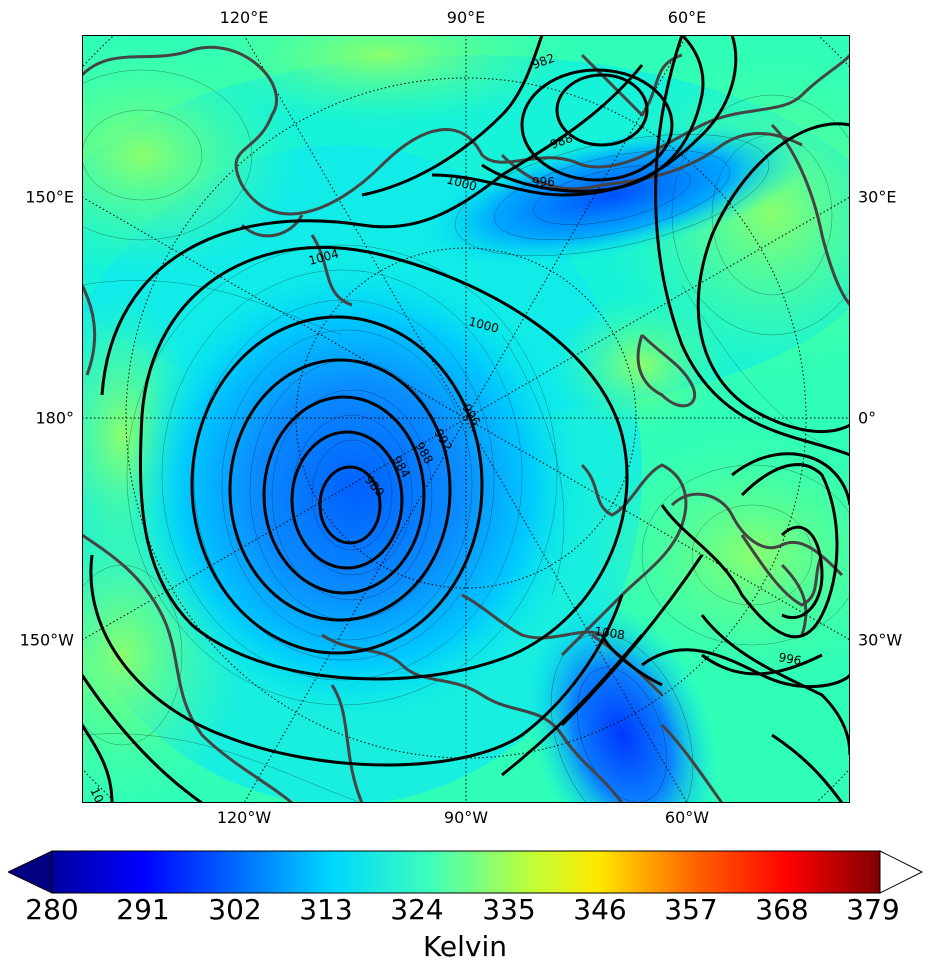 The height and width of the screenshot is (971, 932). Describe the element at coordinates (52, 909) in the screenshot. I see `colorbar-tick: 280` at that location.